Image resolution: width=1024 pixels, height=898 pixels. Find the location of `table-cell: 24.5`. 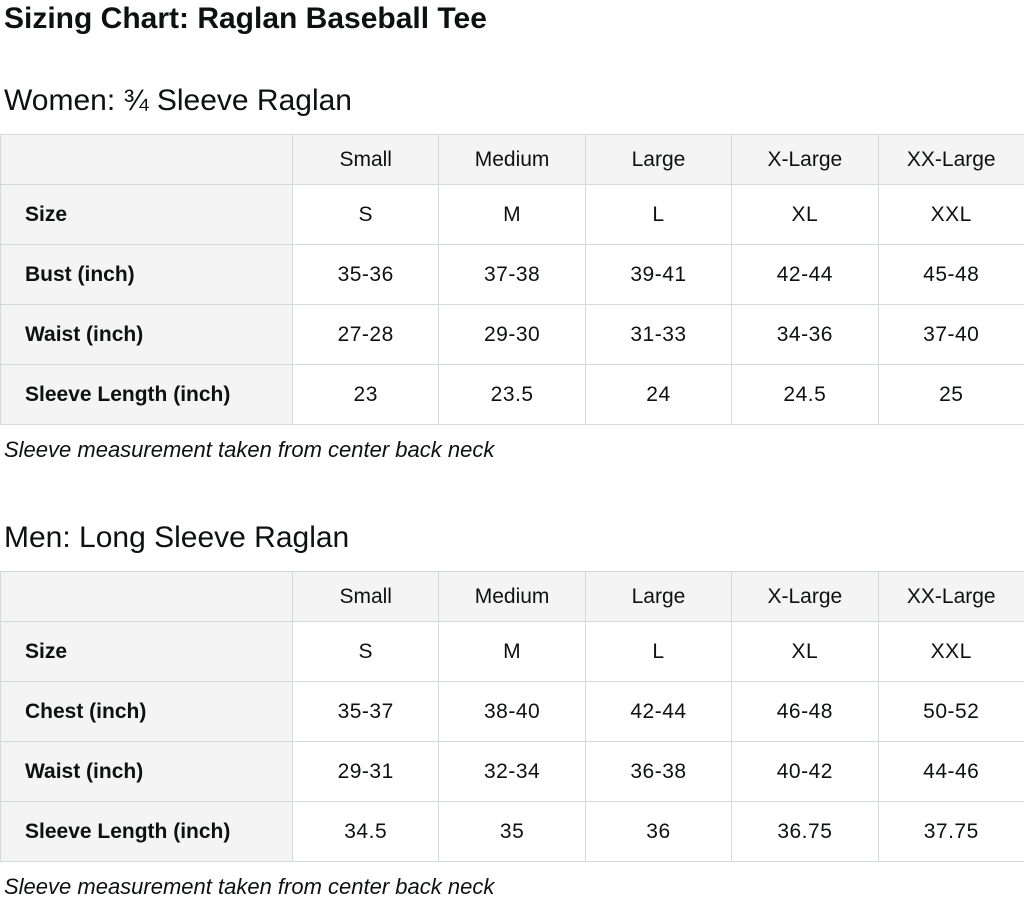

table-cell: 24.5 is located at coordinates (805, 394).